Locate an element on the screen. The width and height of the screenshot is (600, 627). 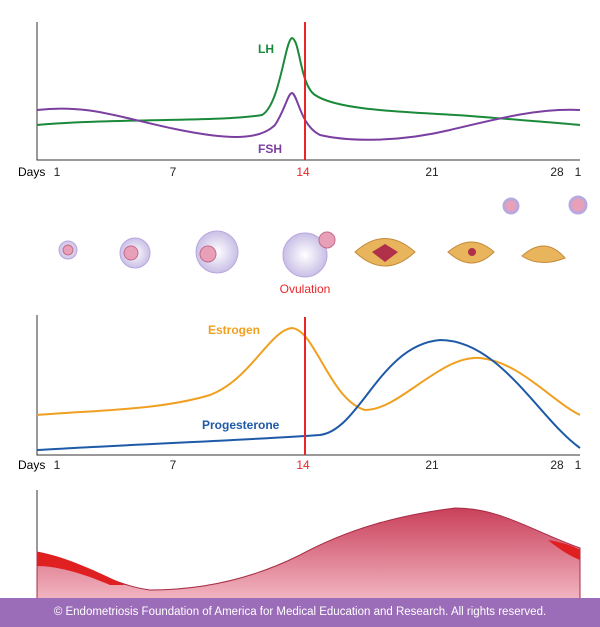
footer-bar is located at coordinates (300, 612).